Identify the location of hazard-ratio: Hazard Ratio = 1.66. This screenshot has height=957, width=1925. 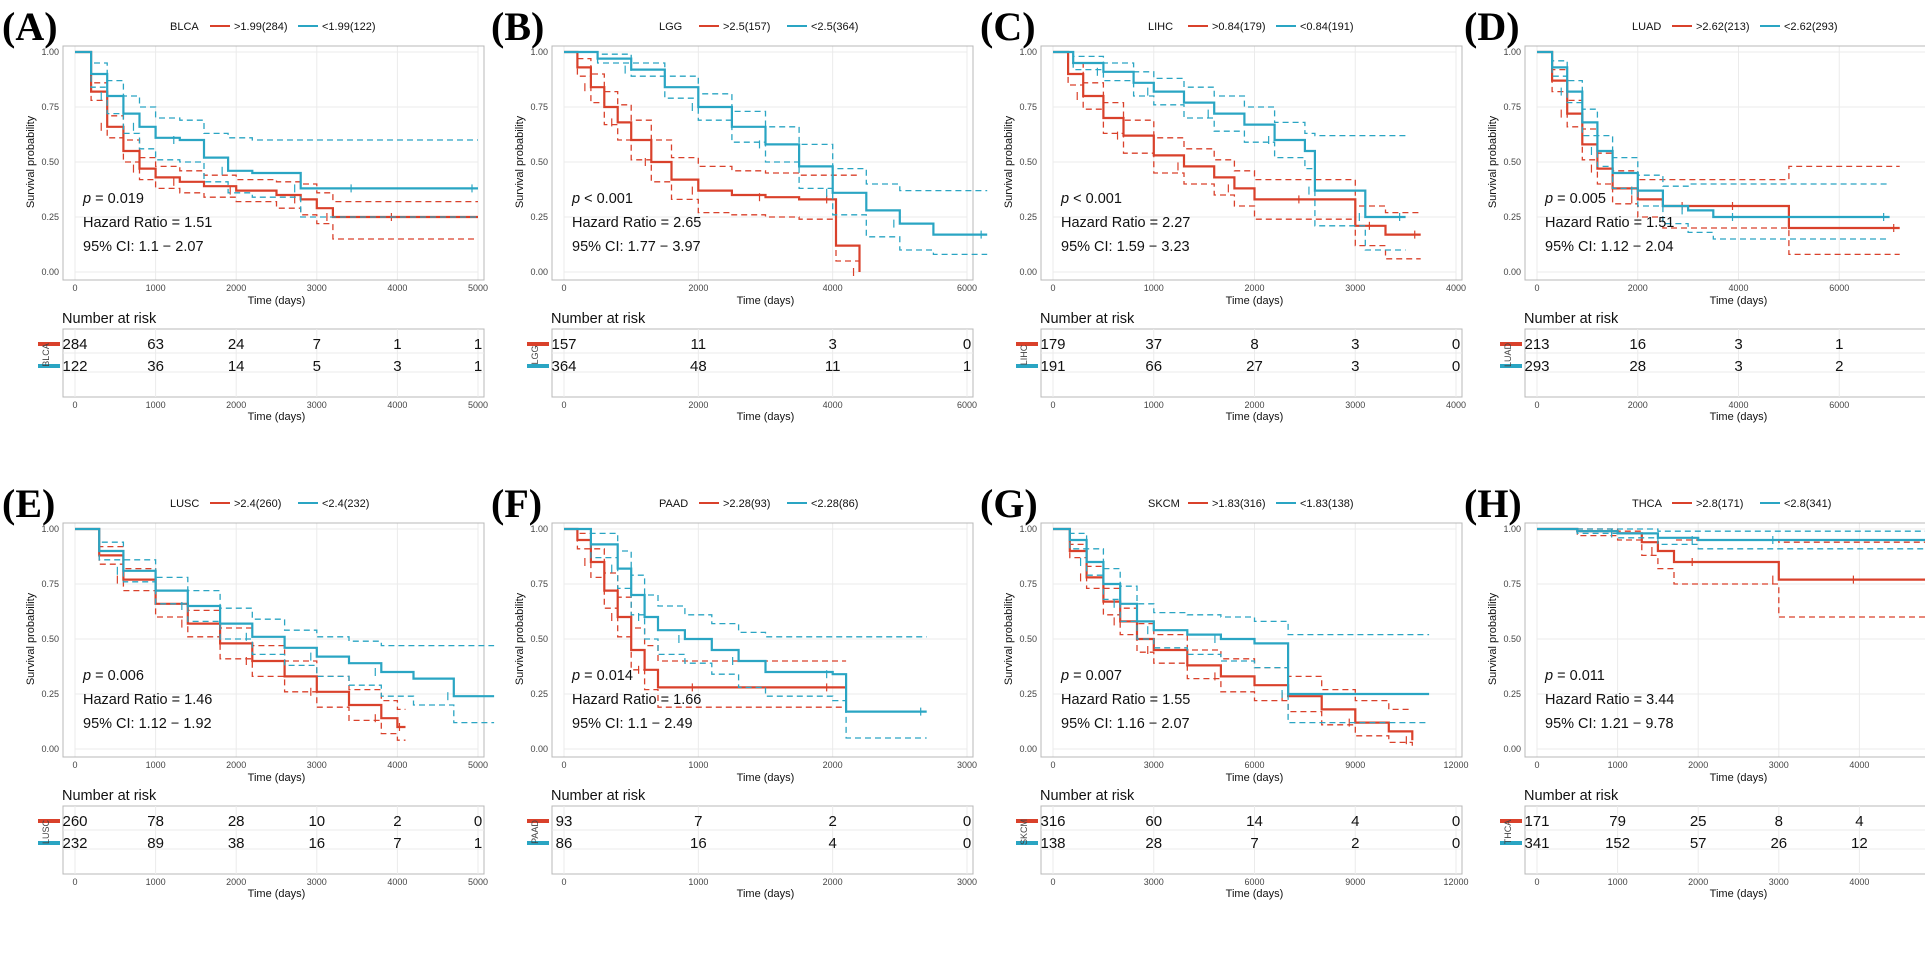
(636, 700).